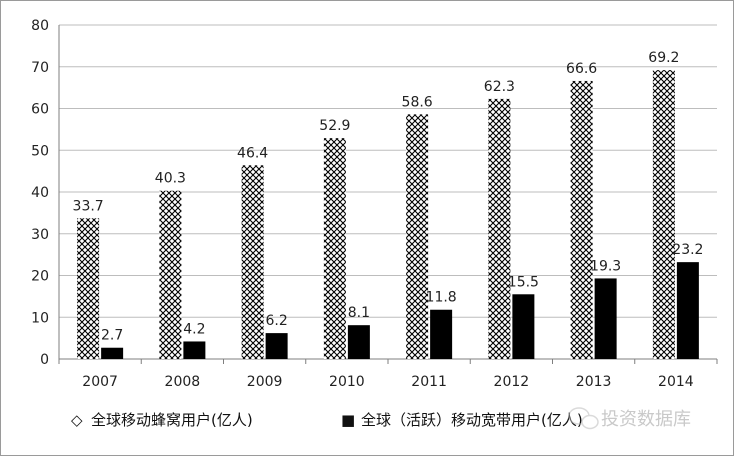  Describe the element at coordinates (40, 110) in the screenshot. I see `y-tick-label: 60` at that location.